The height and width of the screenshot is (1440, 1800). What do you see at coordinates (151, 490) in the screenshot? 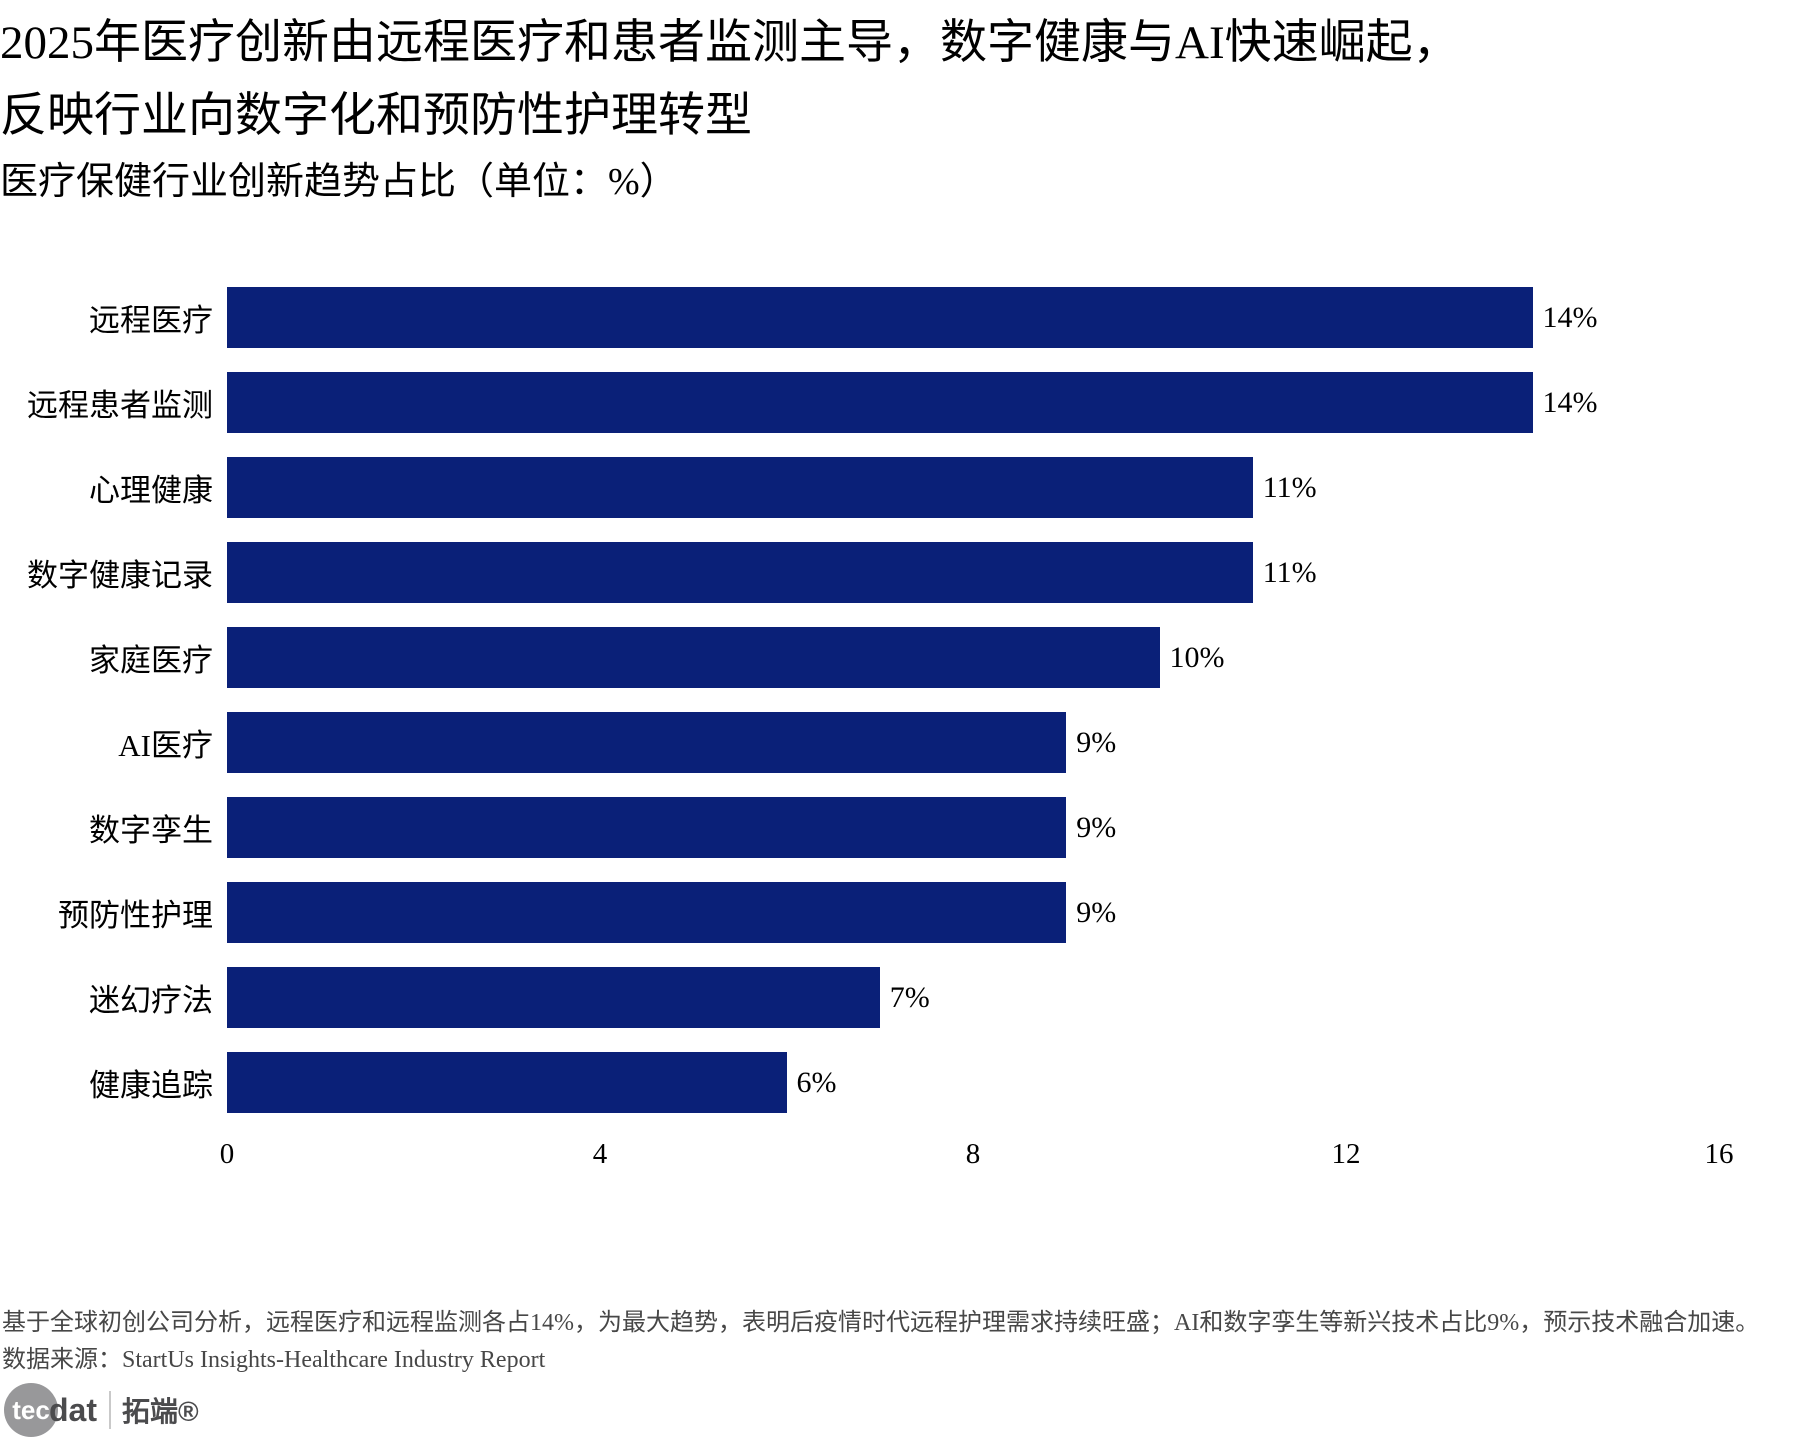
I see `category-label: 心理健康` at bounding box center [151, 490].